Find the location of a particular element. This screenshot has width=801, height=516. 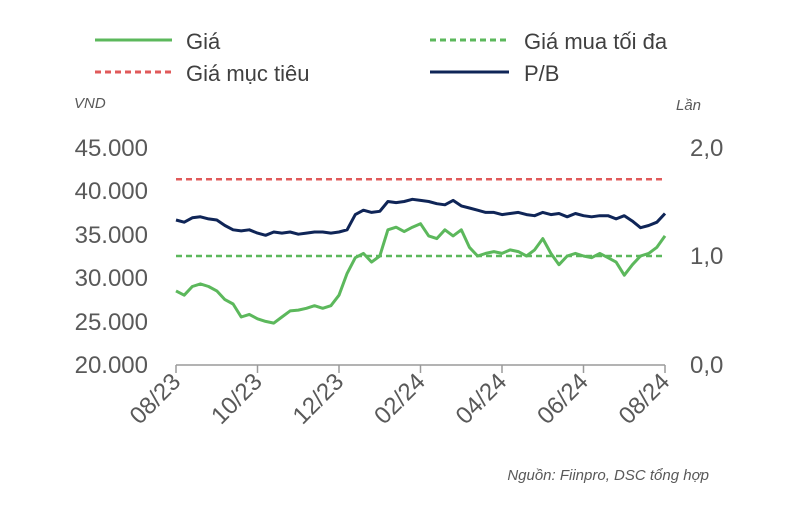

x-tick-label: 06/24 is located at coordinates (563, 399).